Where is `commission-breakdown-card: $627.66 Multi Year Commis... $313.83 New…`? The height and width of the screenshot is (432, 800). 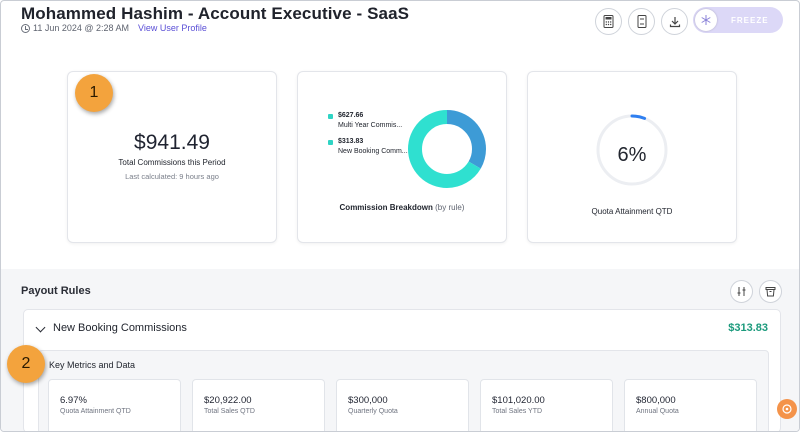 commission-breakdown-card: $627.66 Multi Year Commis... $313.83 New… is located at coordinates (402, 157).